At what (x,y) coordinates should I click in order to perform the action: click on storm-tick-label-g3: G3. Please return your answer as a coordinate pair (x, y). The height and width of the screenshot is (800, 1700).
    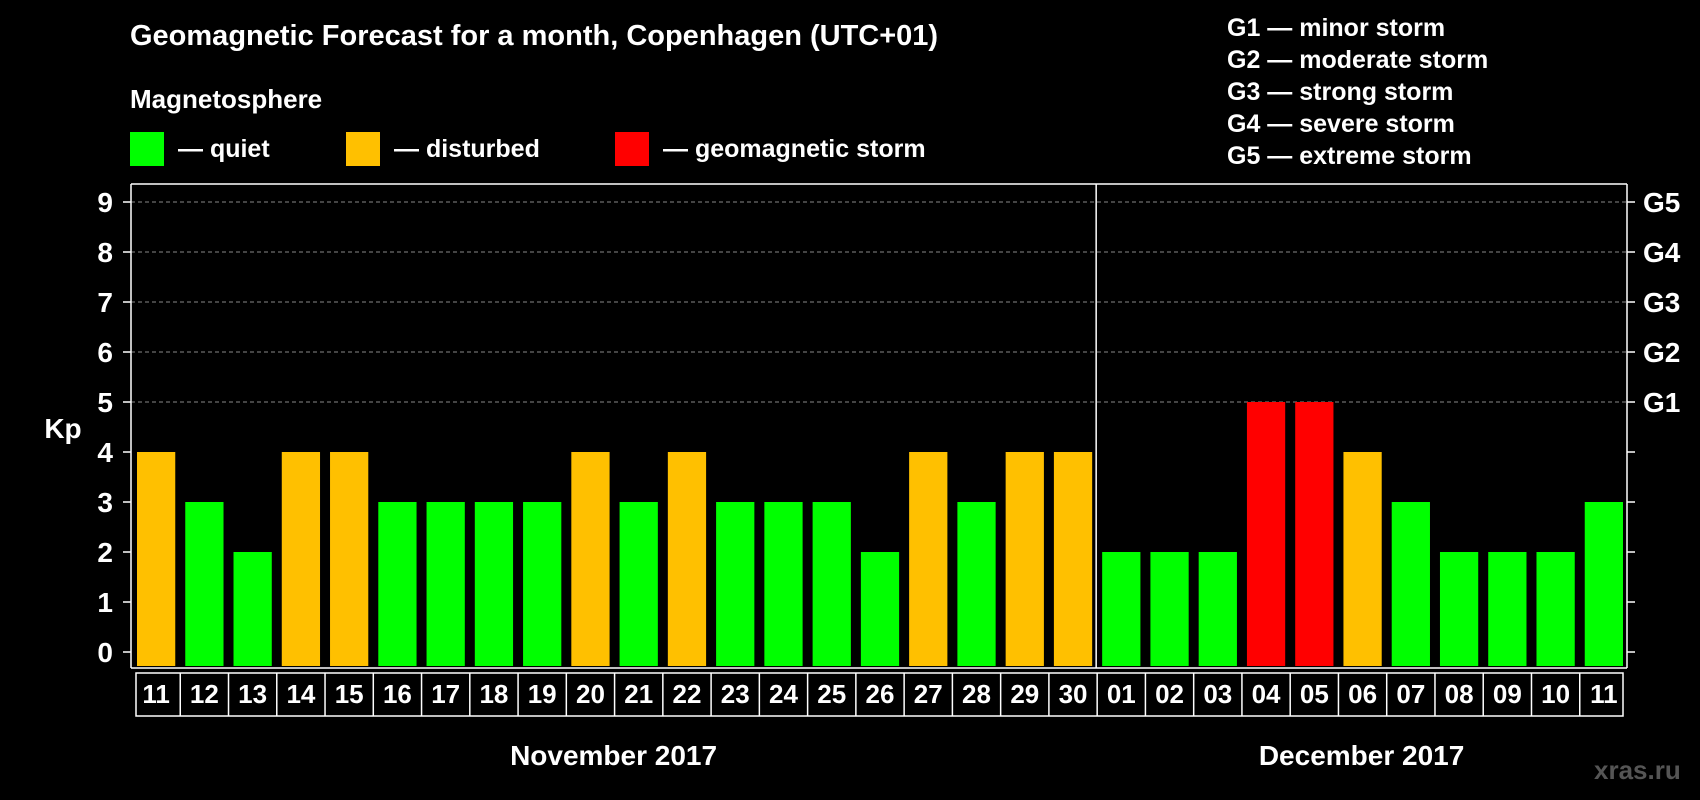
    Looking at the image, I should click on (1661, 302).